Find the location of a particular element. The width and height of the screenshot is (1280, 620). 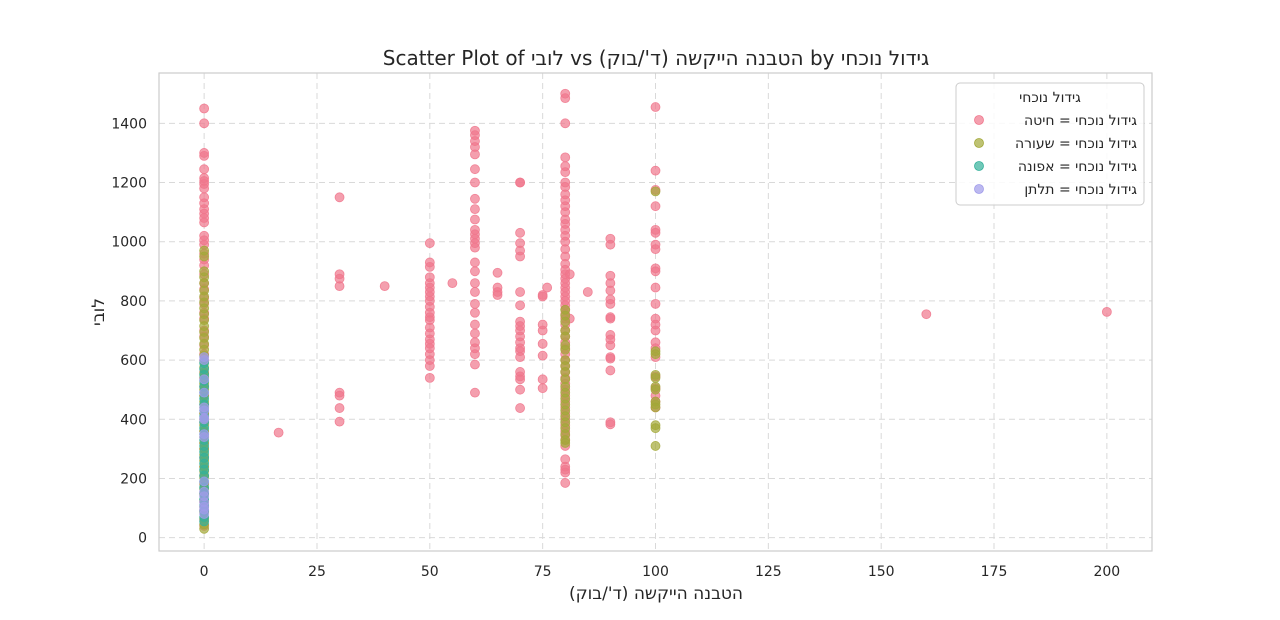

y-tick-label: 1400 is located at coordinates (129, 124).